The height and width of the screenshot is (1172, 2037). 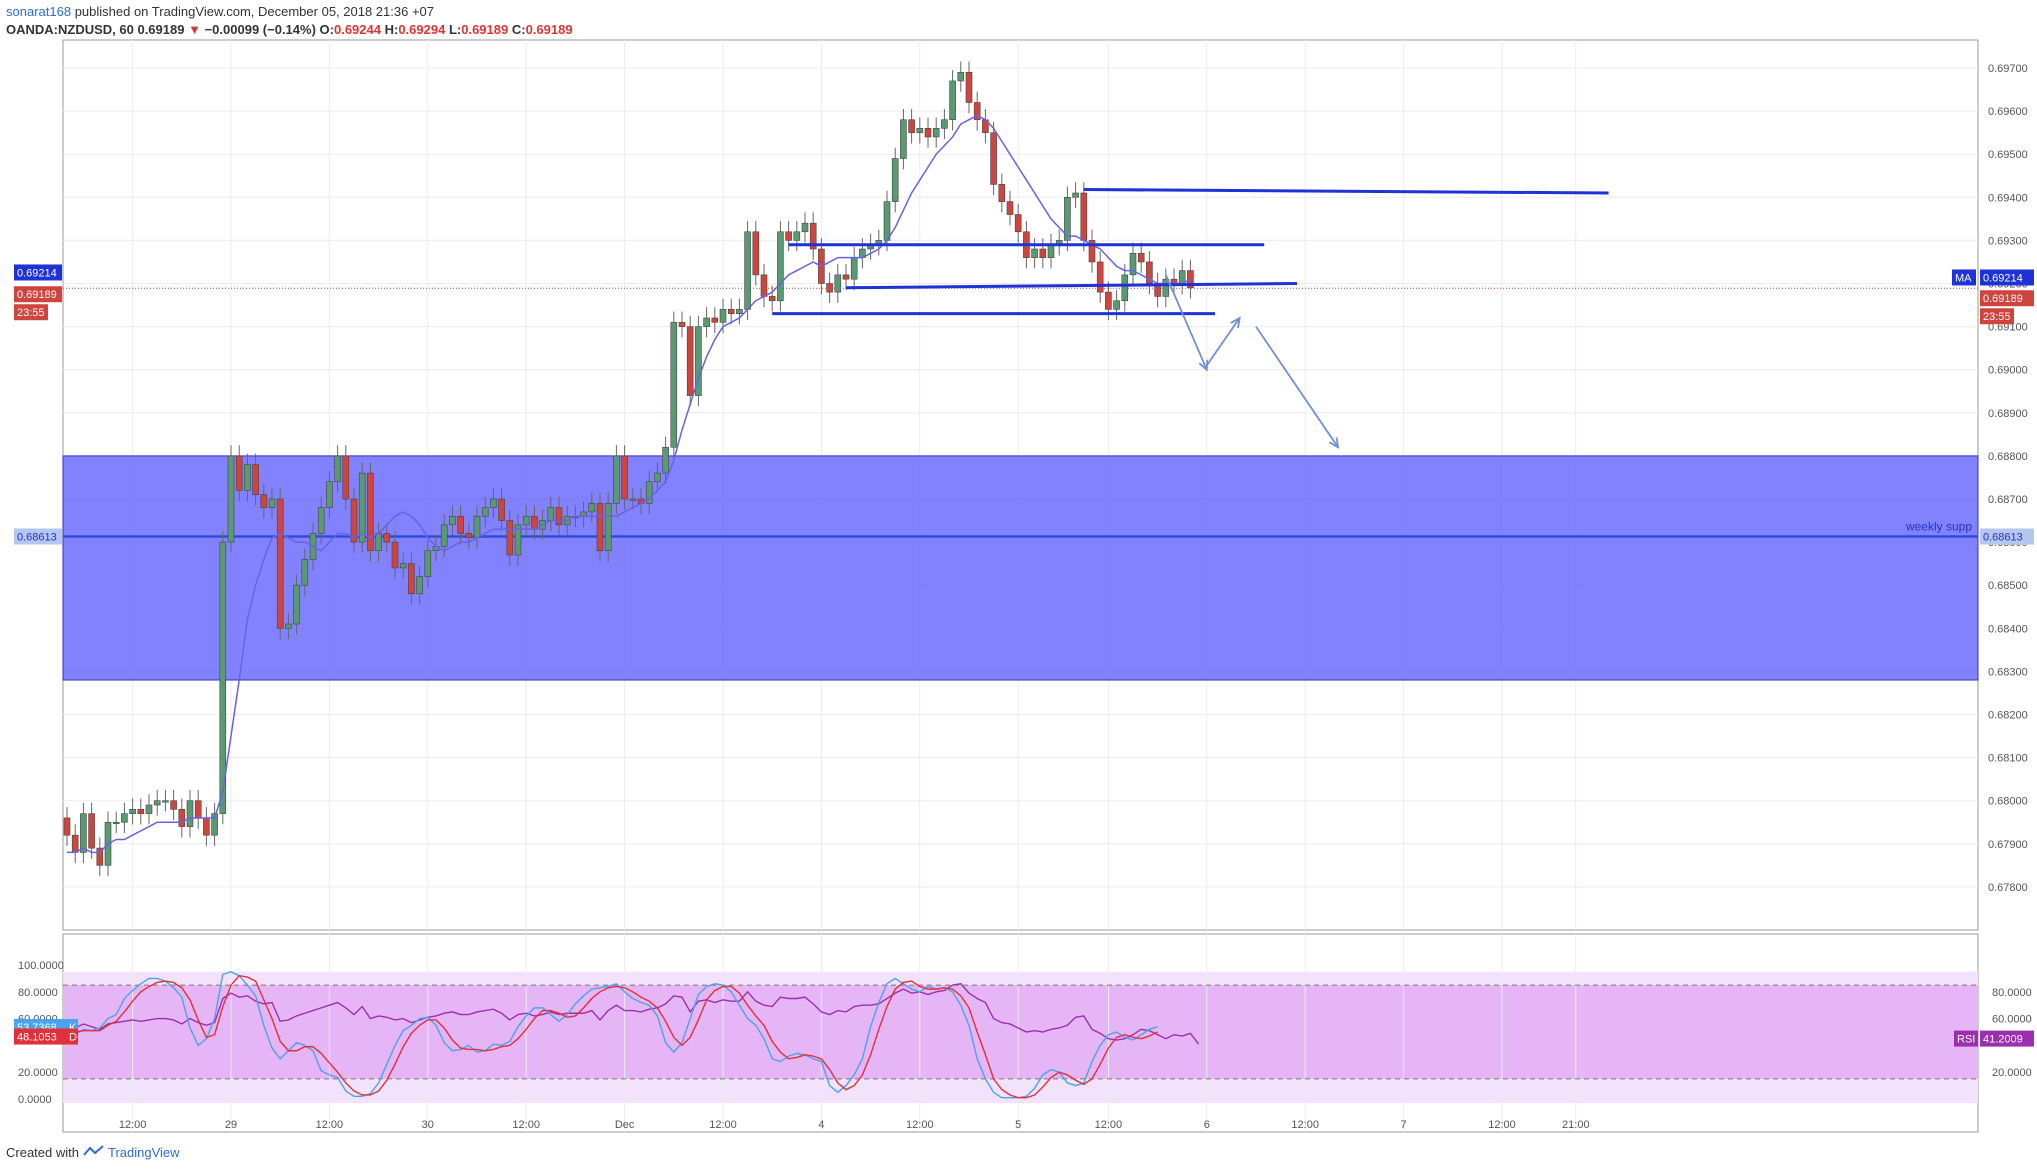 I want to click on left-last-badge: 0.69189, so click(x=37, y=295).